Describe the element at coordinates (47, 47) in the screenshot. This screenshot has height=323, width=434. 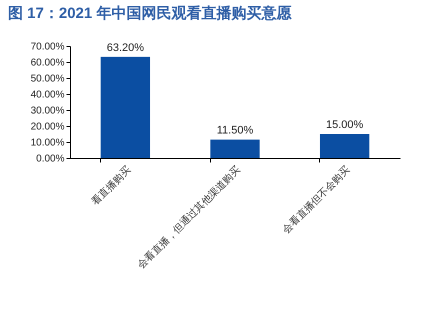
I see `y-tick-label: 70.00%` at that location.